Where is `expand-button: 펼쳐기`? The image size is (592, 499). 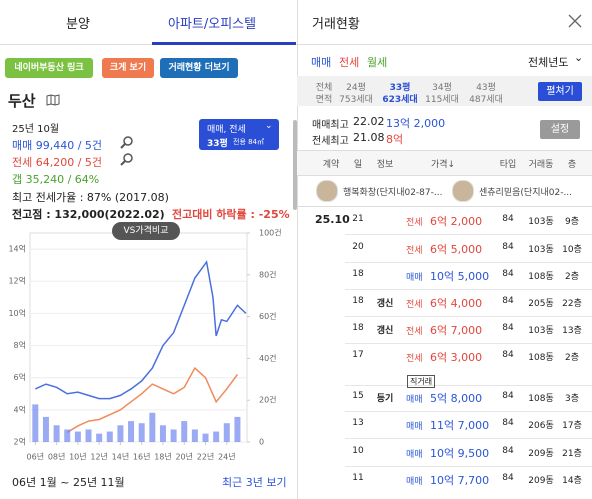
expand-button: 펼쳐기 is located at coordinates (560, 91).